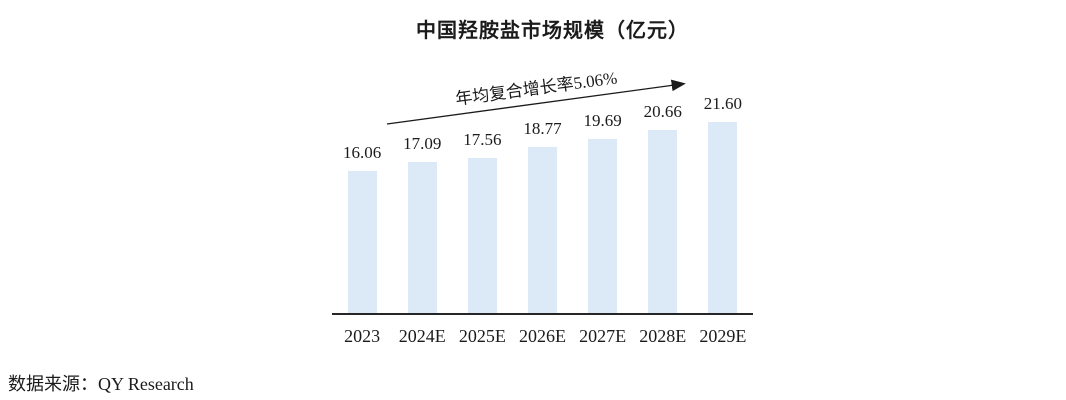 This screenshot has height=400, width=1066. What do you see at coordinates (362, 152) in the screenshot?
I see `bar-value-label: 16.06` at bounding box center [362, 152].